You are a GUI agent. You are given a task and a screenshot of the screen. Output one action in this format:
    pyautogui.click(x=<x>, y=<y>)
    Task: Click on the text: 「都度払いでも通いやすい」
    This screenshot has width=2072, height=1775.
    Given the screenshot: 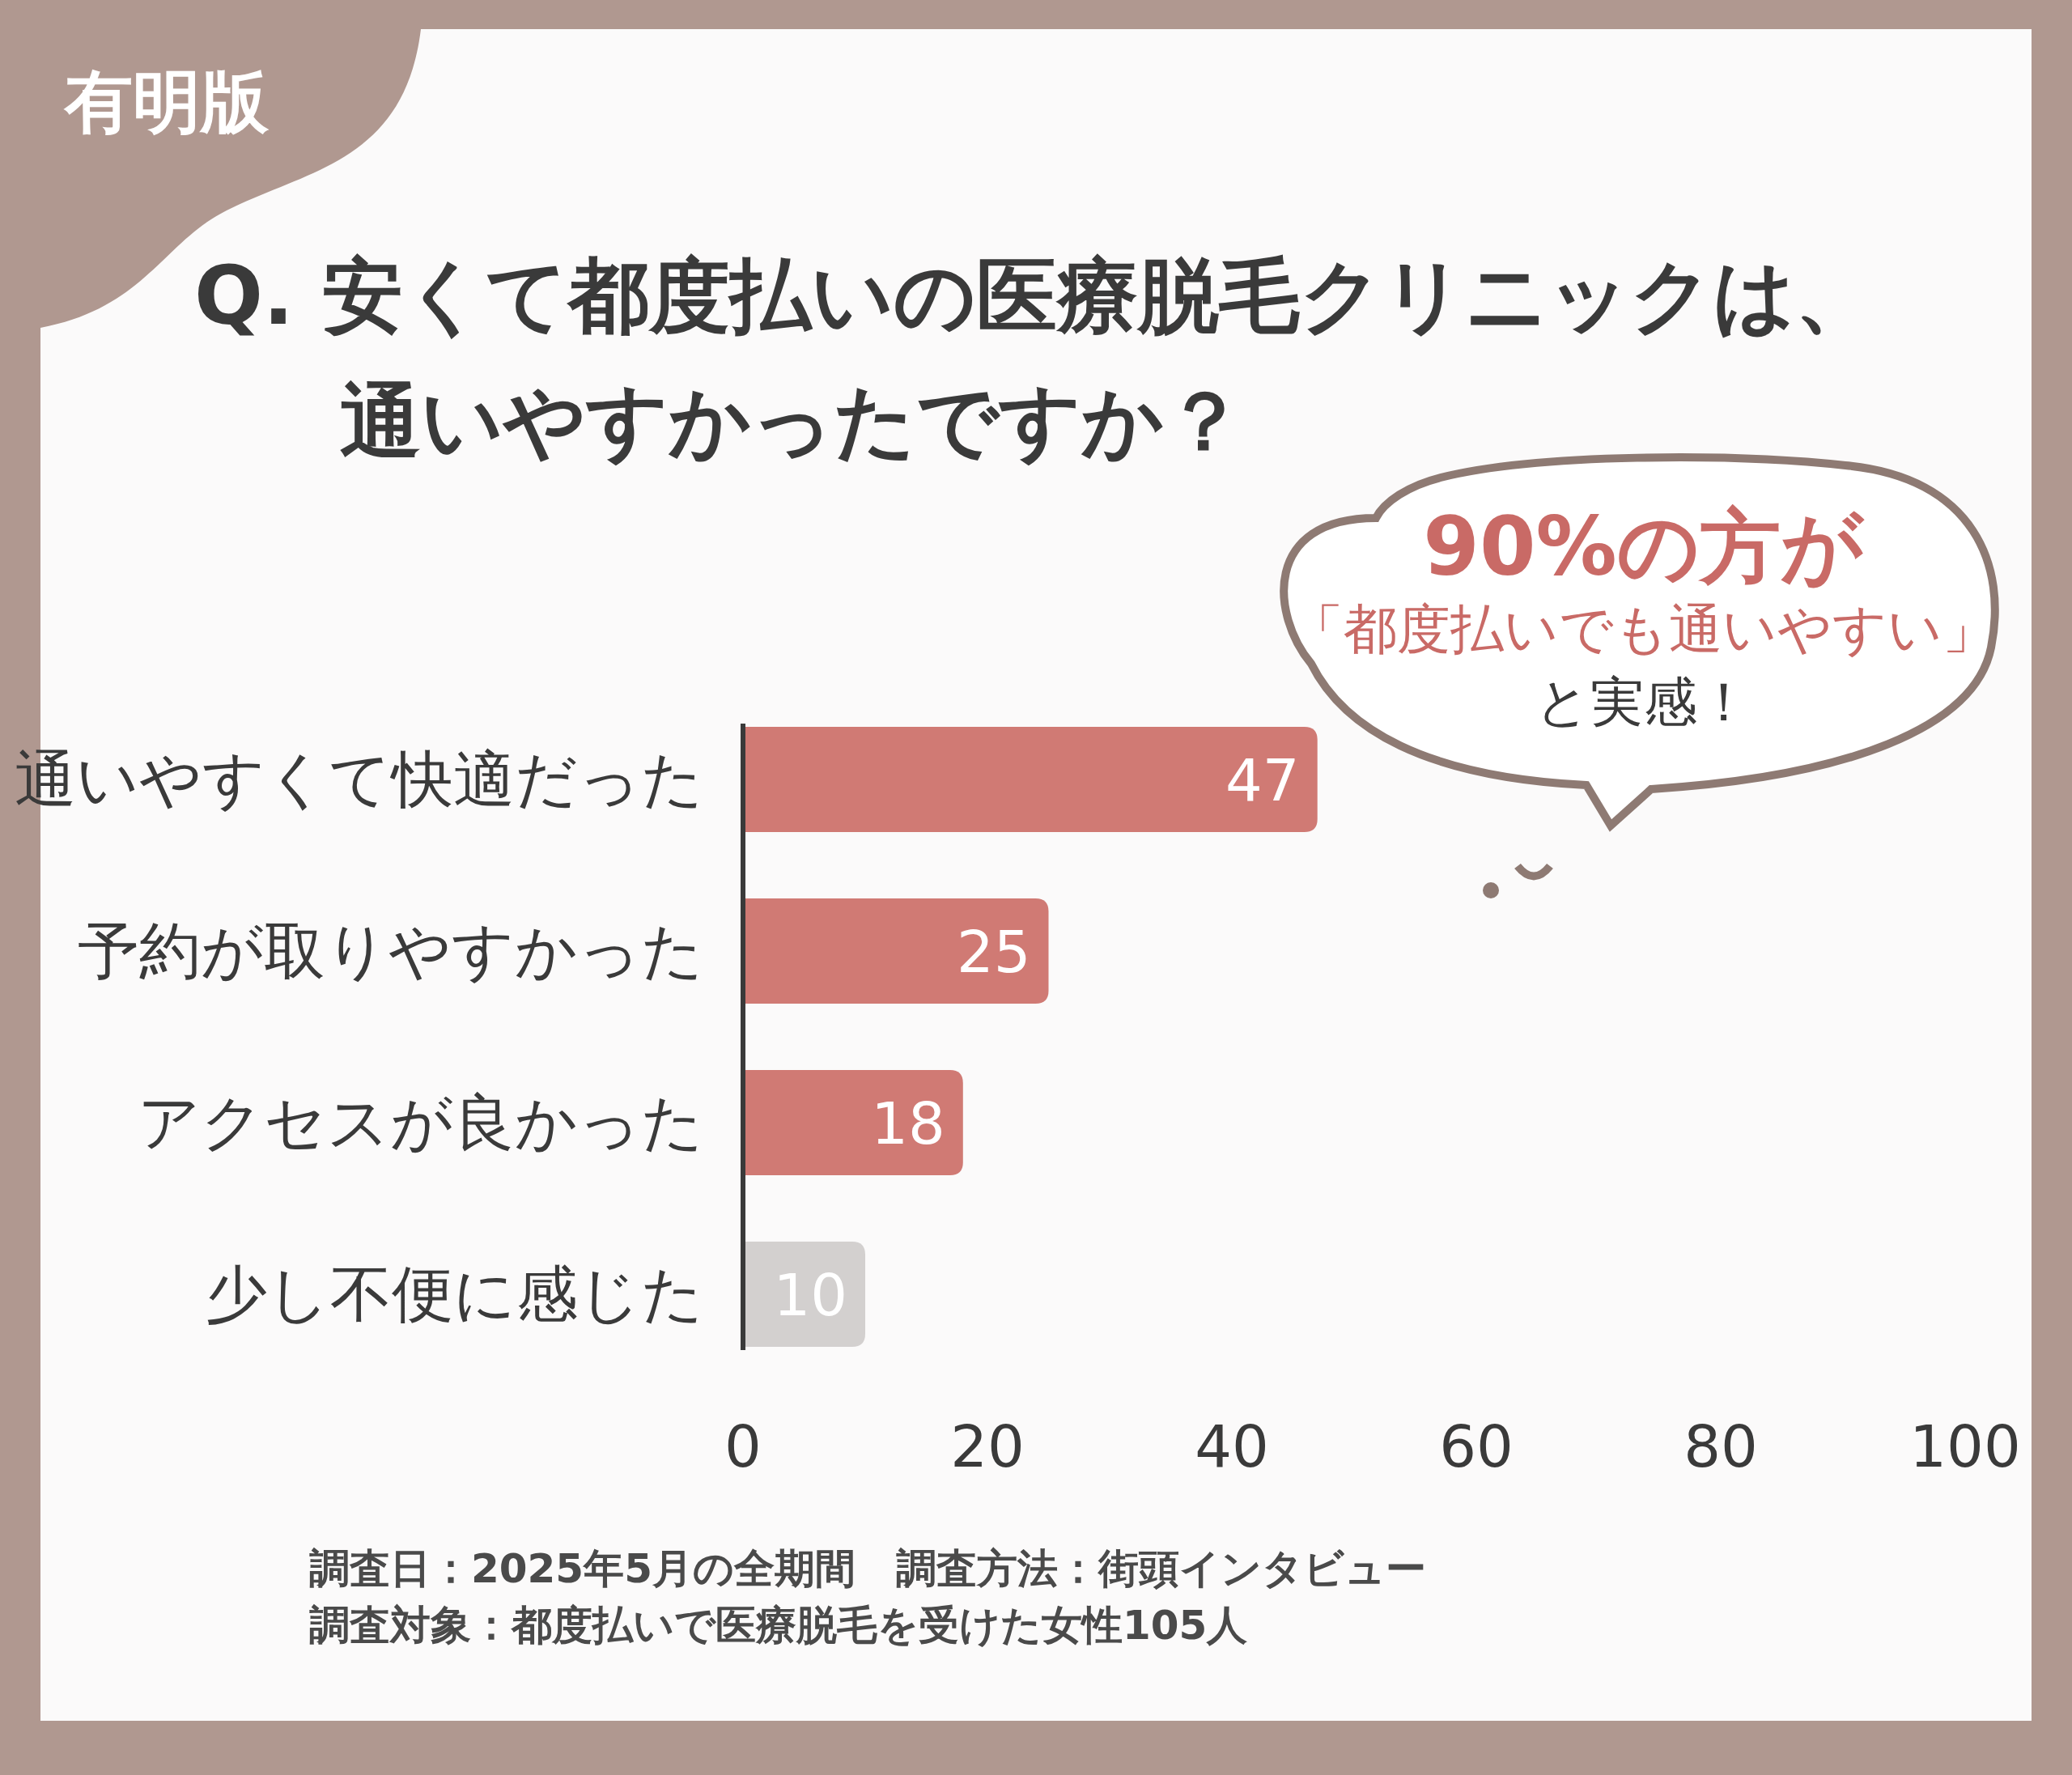 What is the action you would take?
    pyautogui.click(x=1643, y=629)
    